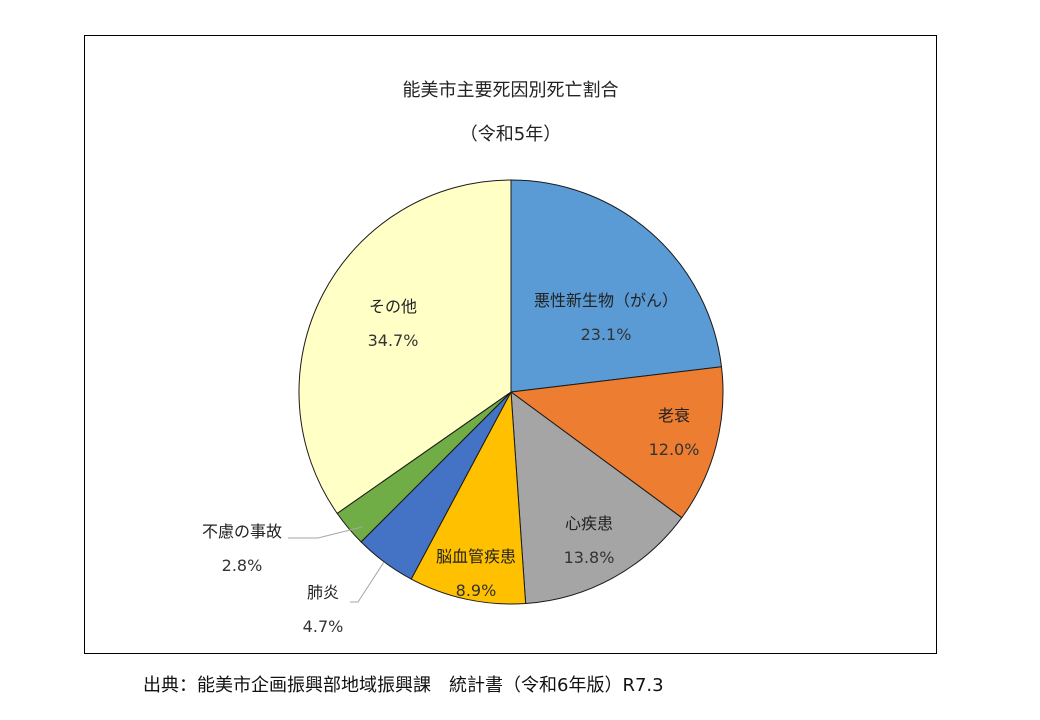  I want to click on label-accident-name: 不慮の事故, so click(242, 531).